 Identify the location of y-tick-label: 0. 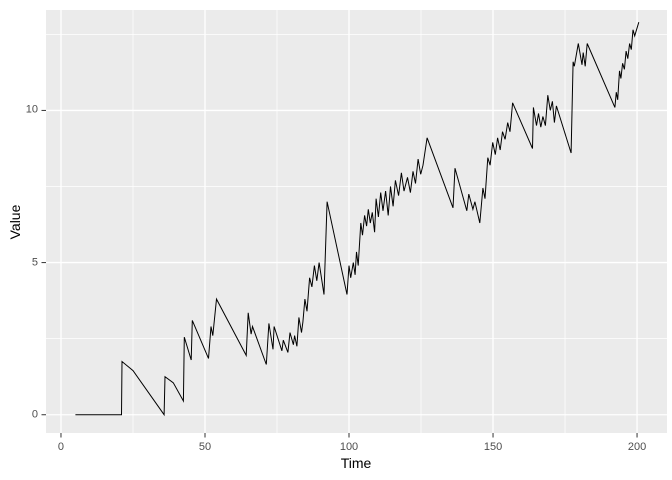
(34, 414).